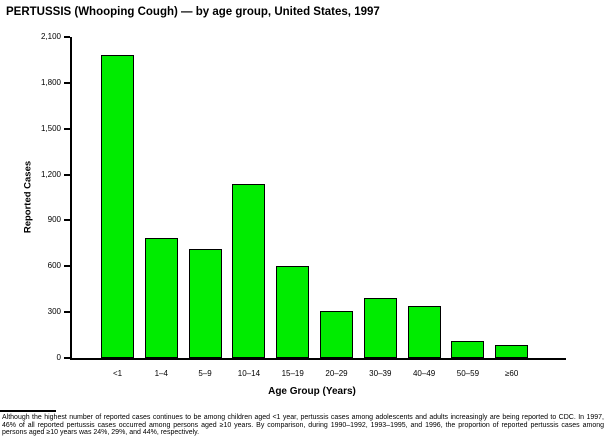 The image size is (607, 447). I want to click on bar-<1, so click(117, 206).